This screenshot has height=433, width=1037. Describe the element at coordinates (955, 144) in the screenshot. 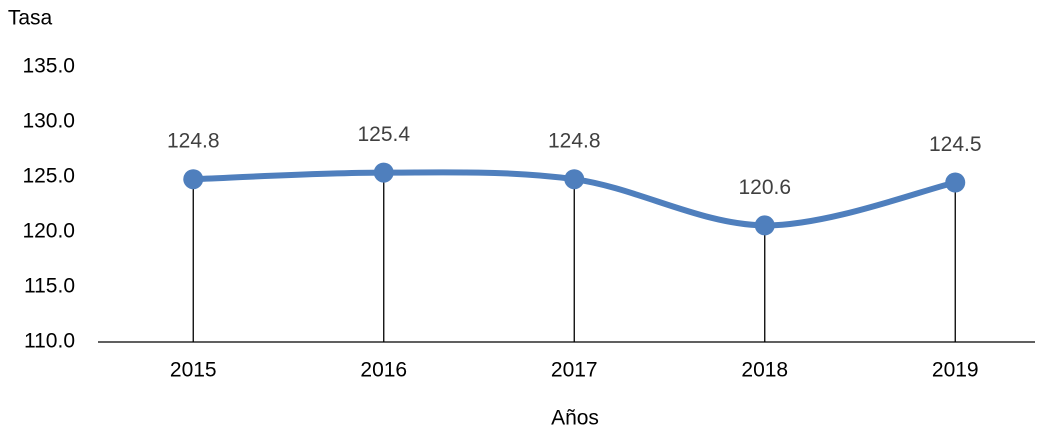

I see `value-label: 124.5` at that location.